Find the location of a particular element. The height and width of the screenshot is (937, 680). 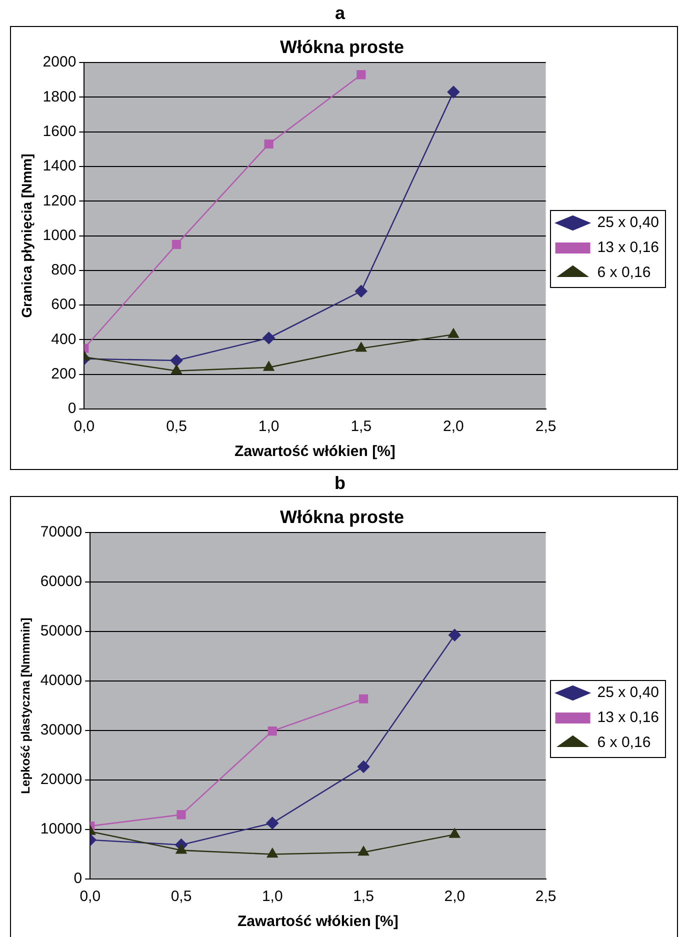

y-tick-label: 1000 is located at coordinates (59, 235).